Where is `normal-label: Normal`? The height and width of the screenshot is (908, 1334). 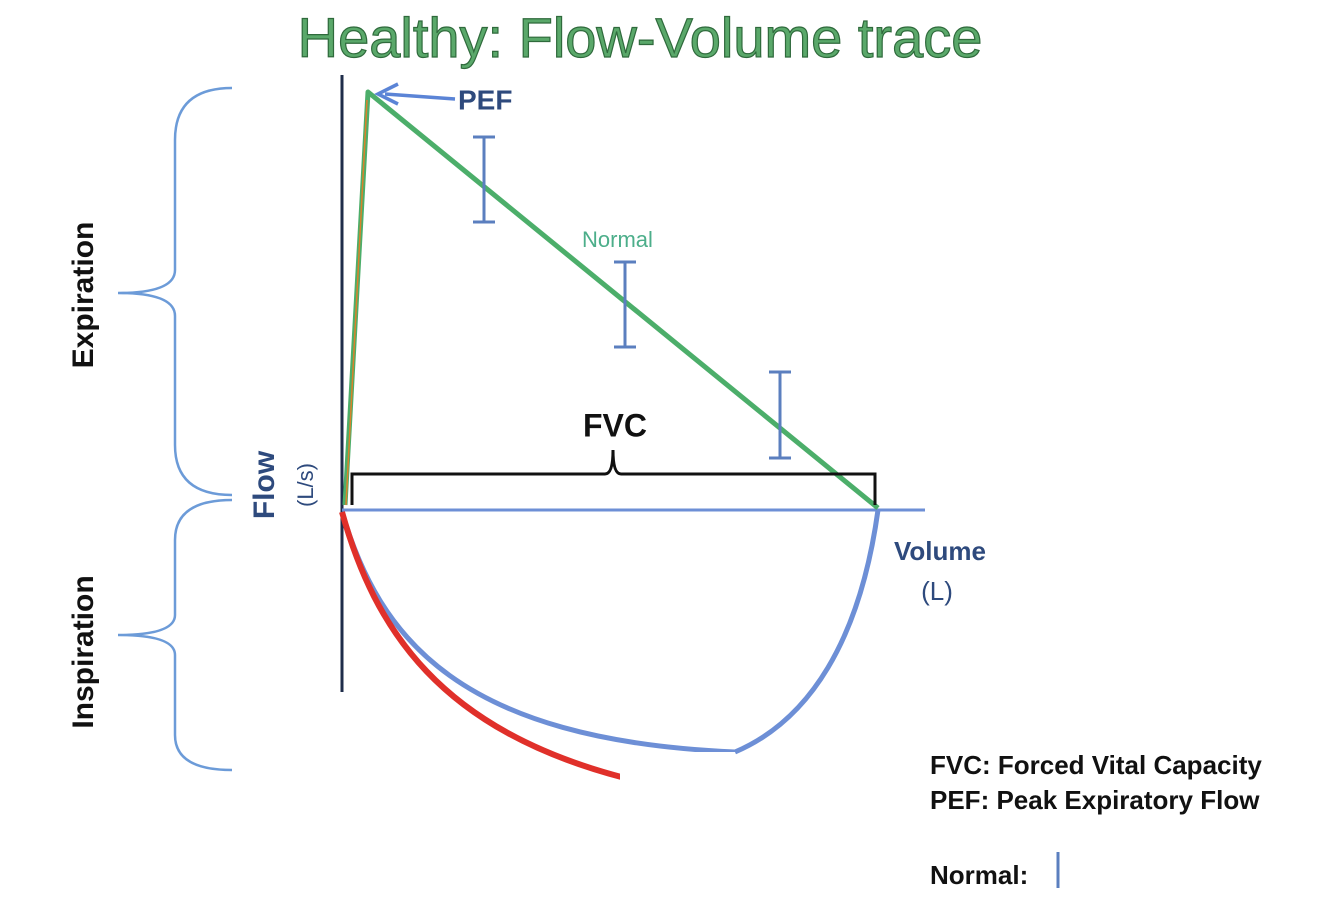
normal-label: Normal is located at coordinates (617, 239).